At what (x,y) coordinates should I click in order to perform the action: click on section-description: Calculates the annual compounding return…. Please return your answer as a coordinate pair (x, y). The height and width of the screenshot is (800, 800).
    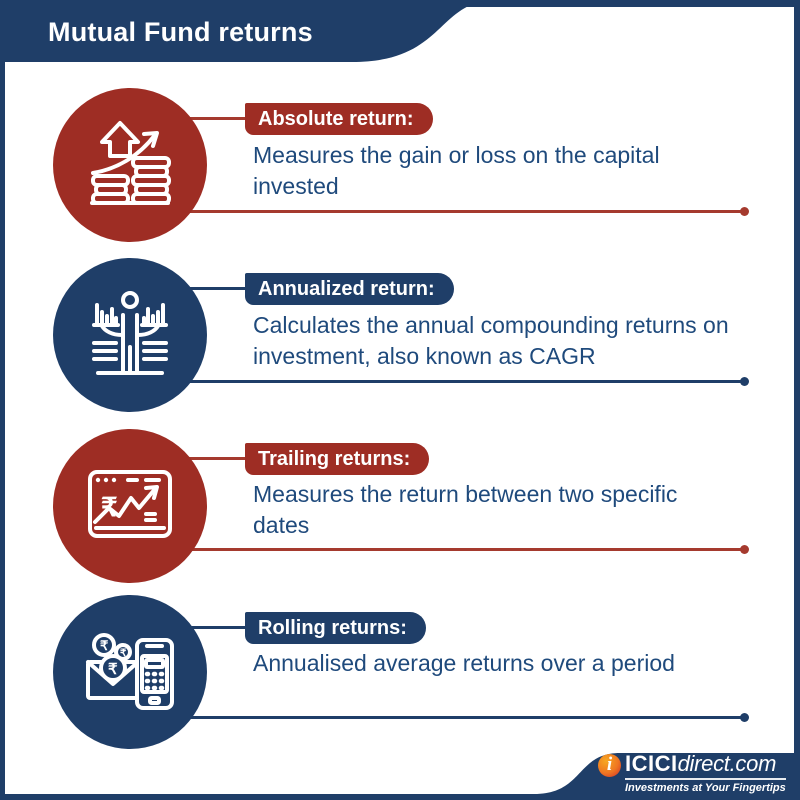
    Looking at the image, I should click on (491, 340).